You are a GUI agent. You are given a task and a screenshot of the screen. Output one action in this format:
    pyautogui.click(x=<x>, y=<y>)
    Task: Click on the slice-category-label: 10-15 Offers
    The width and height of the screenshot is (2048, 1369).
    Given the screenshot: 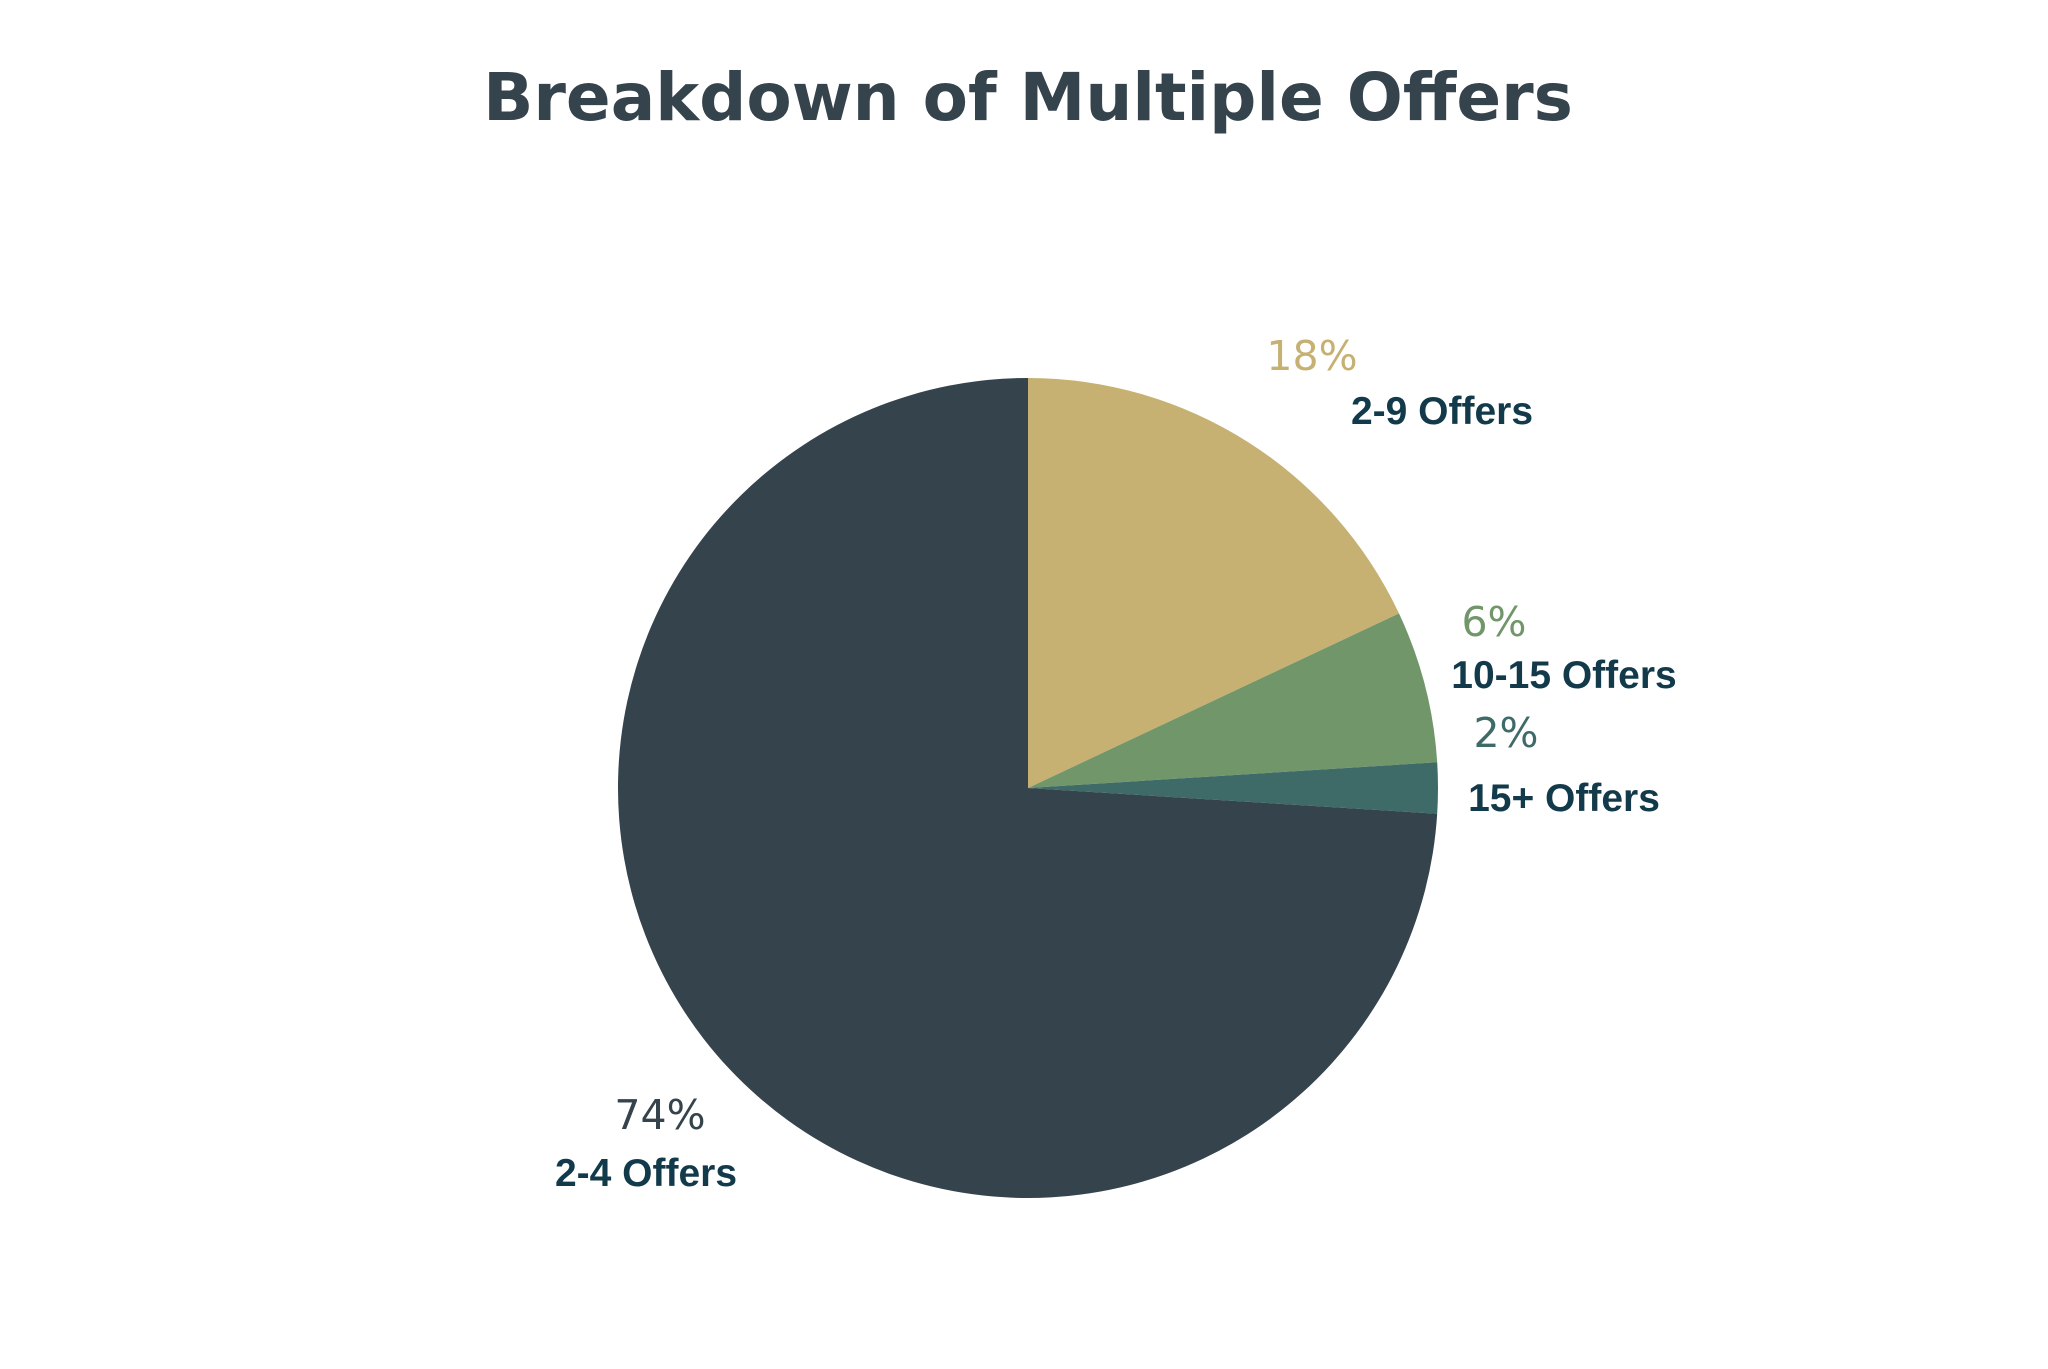 What is the action you would take?
    pyautogui.click(x=1563, y=675)
    